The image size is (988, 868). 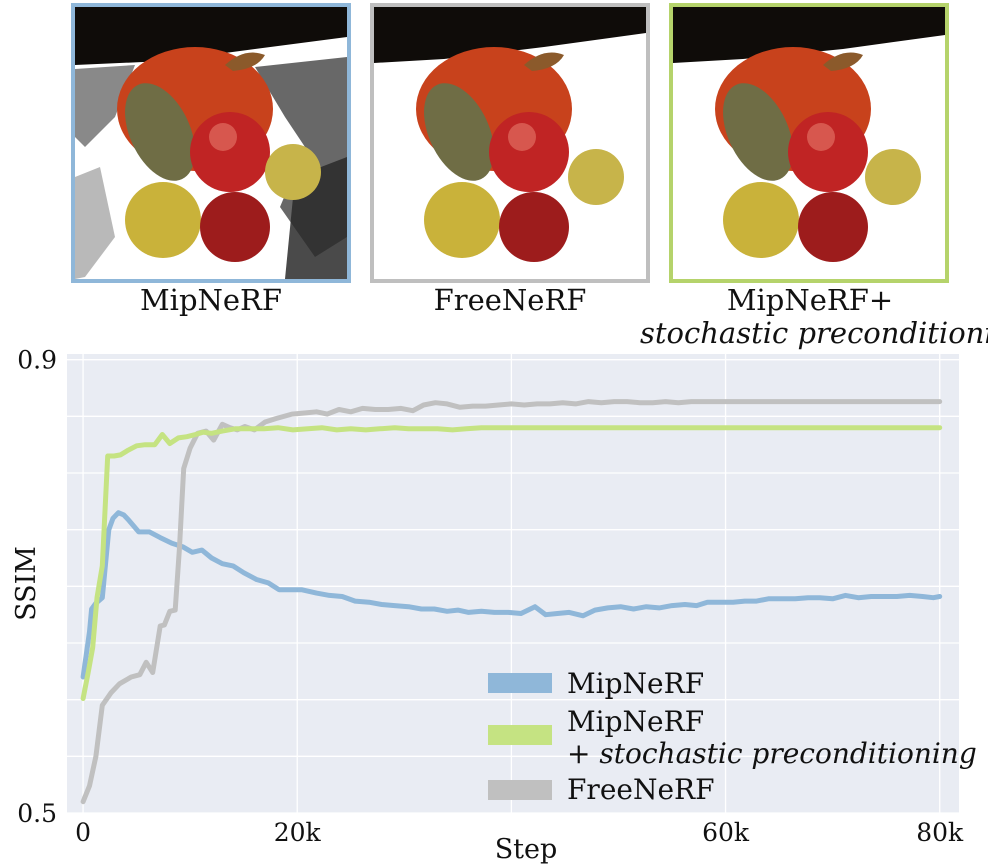 What do you see at coordinates (520, 790) in the screenshot?
I see `legend-swatch-freenerf` at bounding box center [520, 790].